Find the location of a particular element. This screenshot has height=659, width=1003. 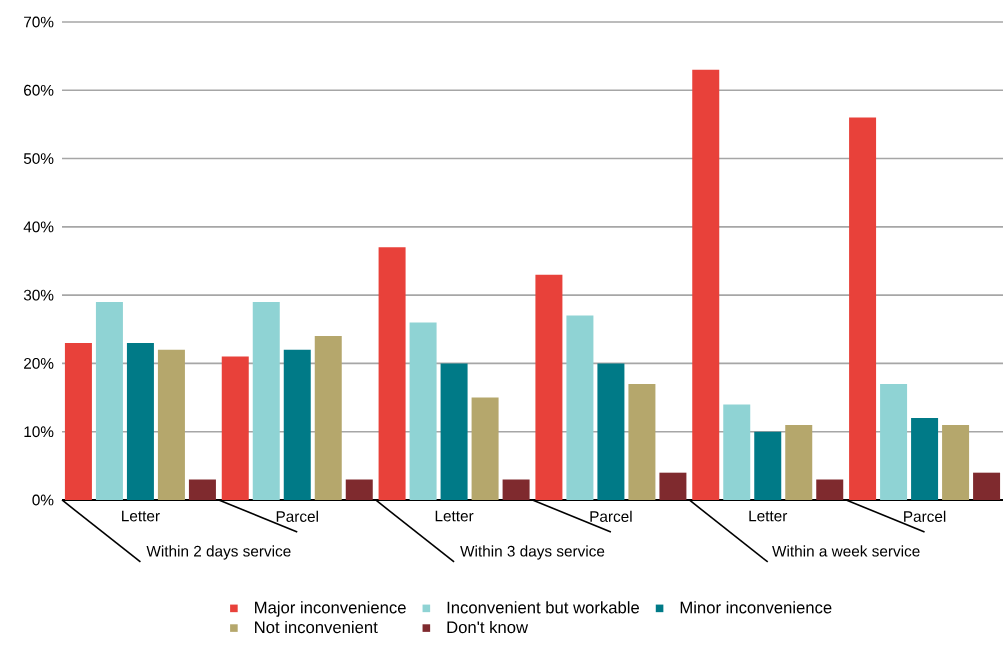

y-tick-label: 20% is located at coordinates (39, 363).